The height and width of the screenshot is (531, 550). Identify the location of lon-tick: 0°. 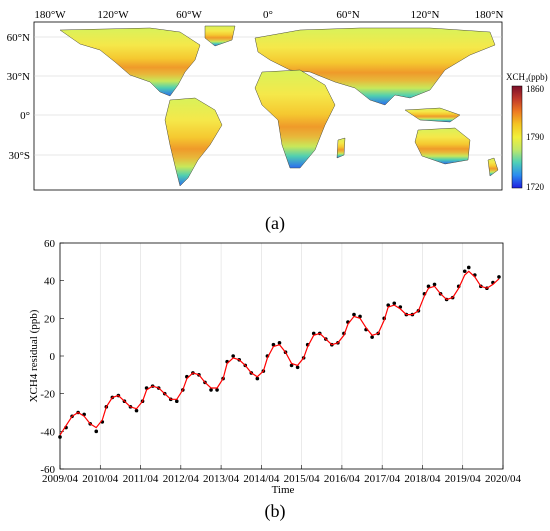
(268, 15).